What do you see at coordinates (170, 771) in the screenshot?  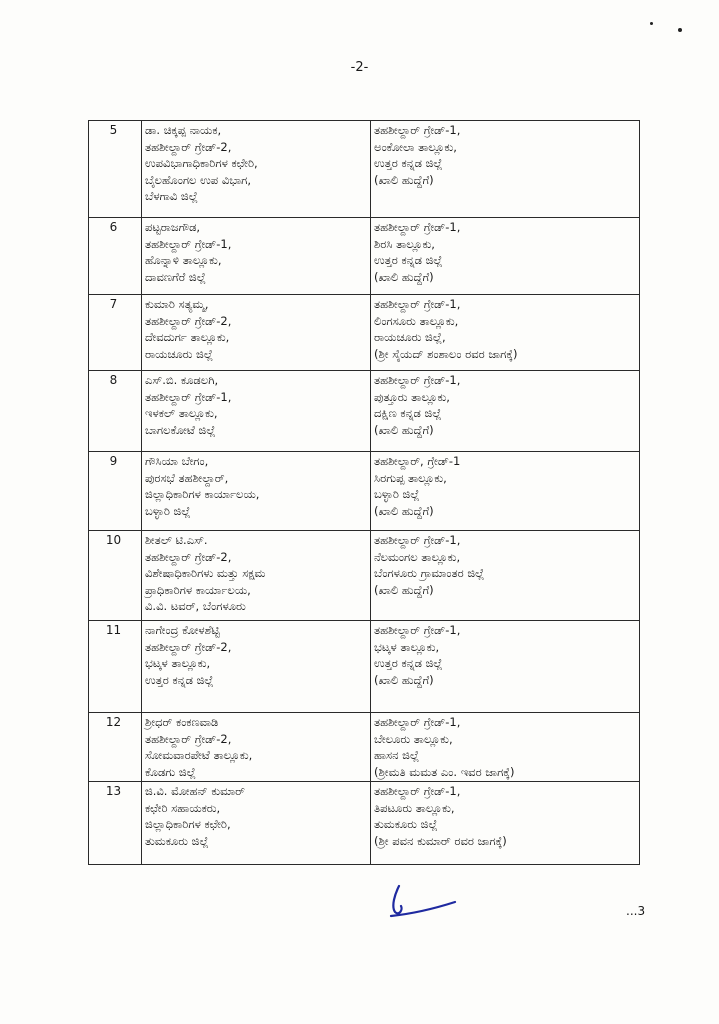 I see `current-post-line: ಕೊಡಗು ಜಿಲ್ಲೆ` at bounding box center [170, 771].